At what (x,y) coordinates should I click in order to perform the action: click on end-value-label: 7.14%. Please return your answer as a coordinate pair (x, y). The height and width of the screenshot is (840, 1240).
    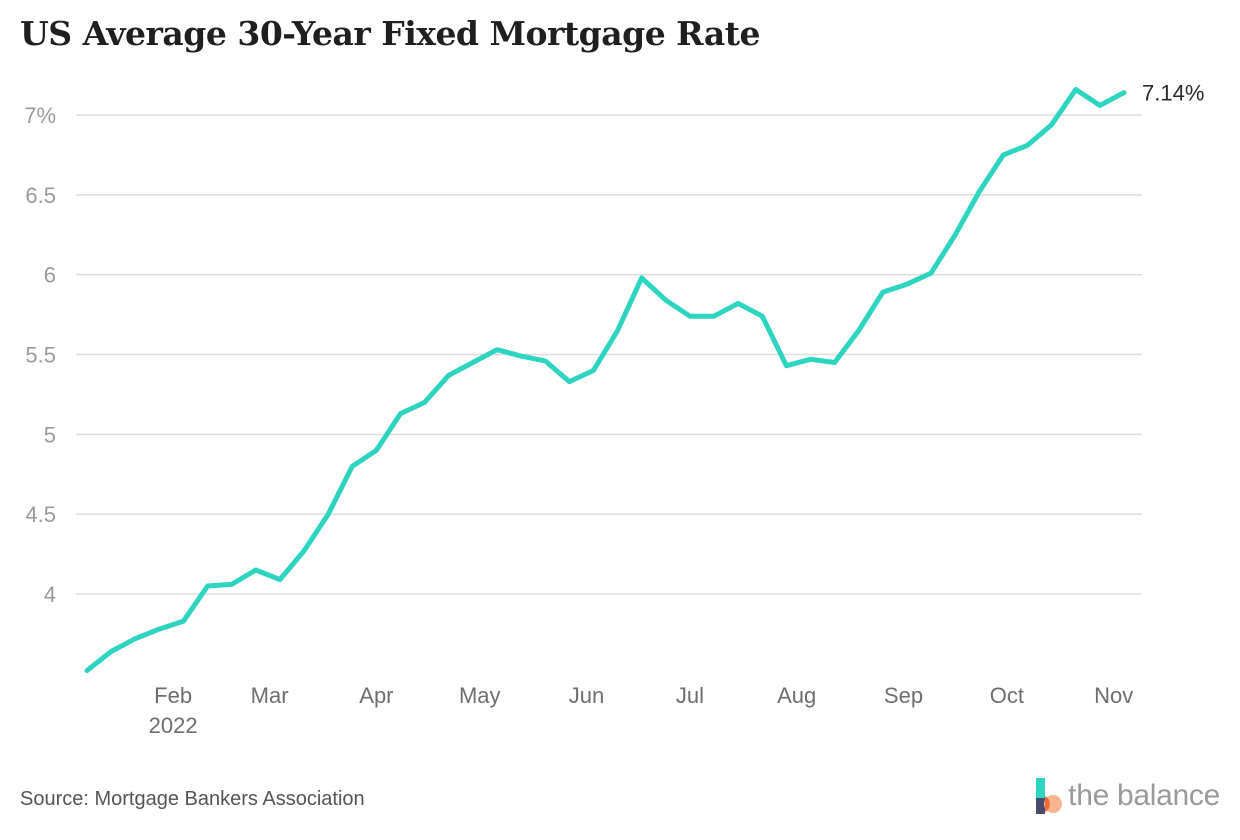
    Looking at the image, I should click on (1173, 93).